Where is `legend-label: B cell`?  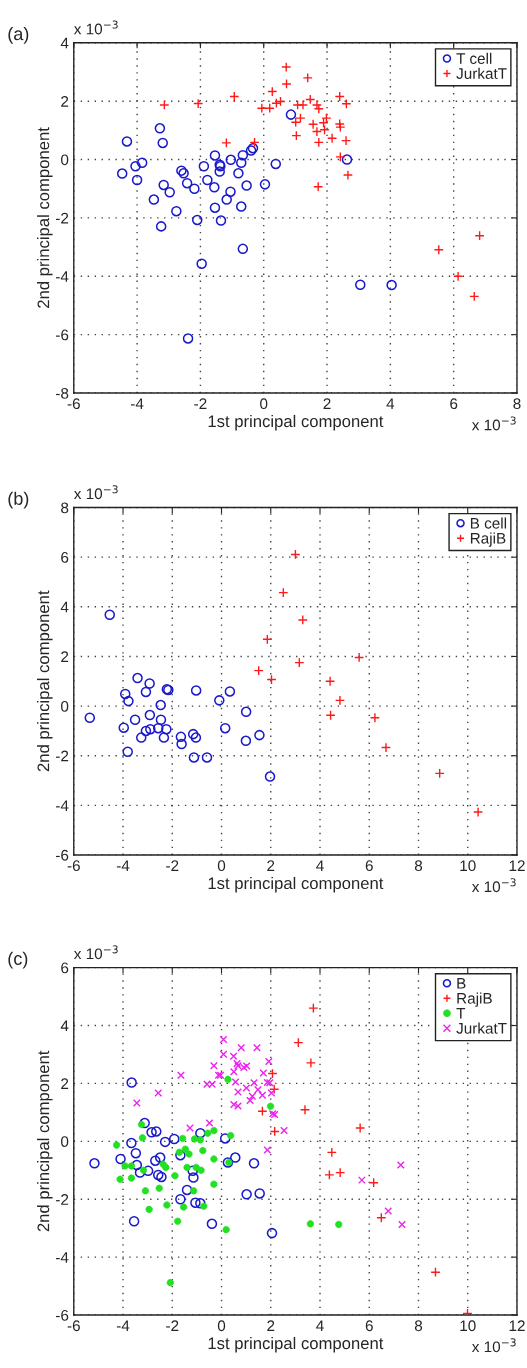 legend-label: B cell is located at coordinates (488, 523).